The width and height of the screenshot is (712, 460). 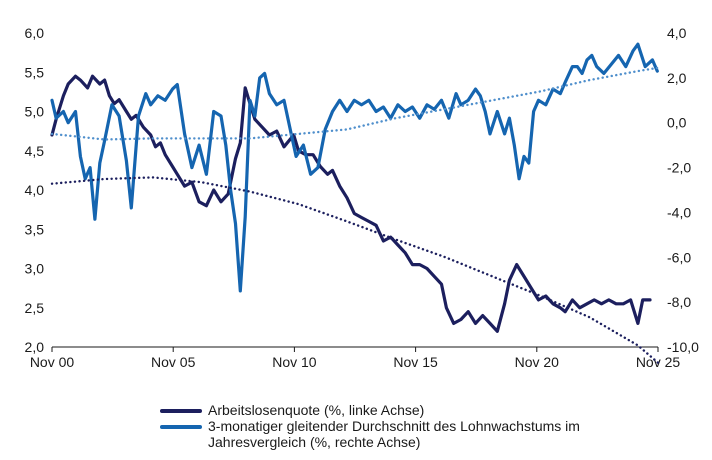 I want to click on left-tick-label: 5,5, so click(x=35, y=72).